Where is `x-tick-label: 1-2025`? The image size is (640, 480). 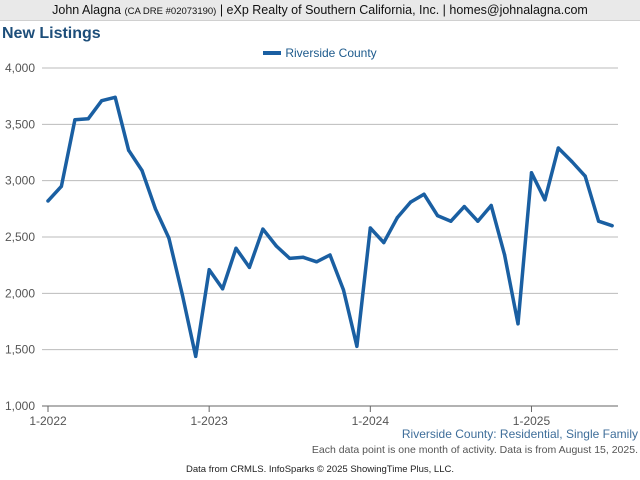 x-tick-label: 1-2025 is located at coordinates (532, 421).